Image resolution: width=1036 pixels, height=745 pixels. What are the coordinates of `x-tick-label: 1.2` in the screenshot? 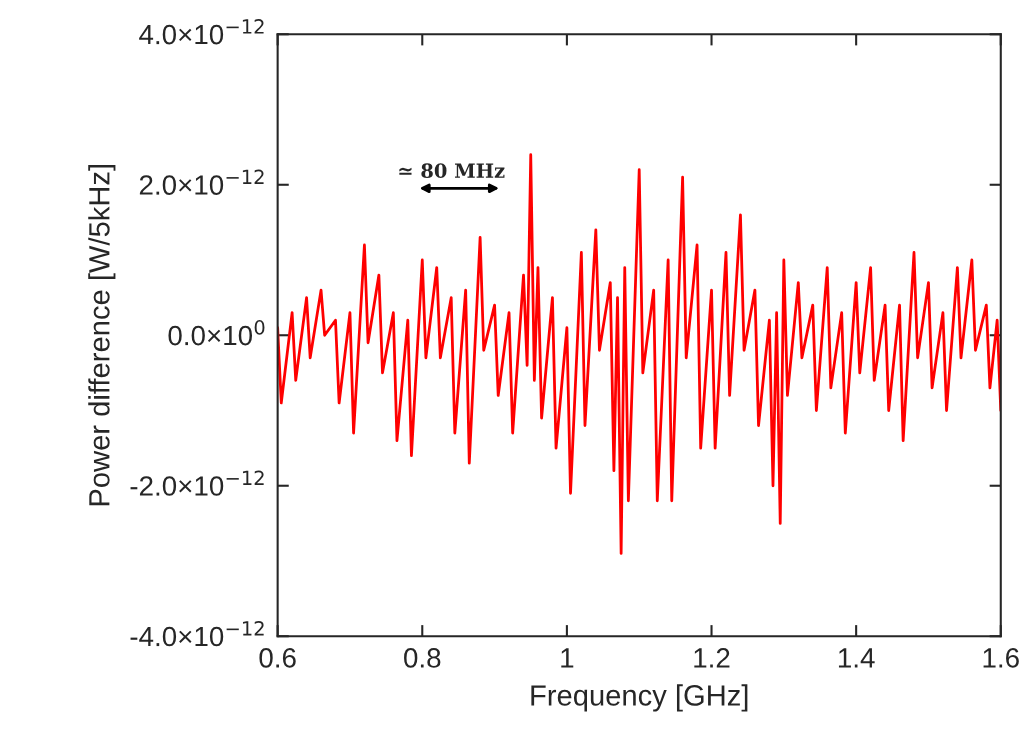 It's located at (712, 658).